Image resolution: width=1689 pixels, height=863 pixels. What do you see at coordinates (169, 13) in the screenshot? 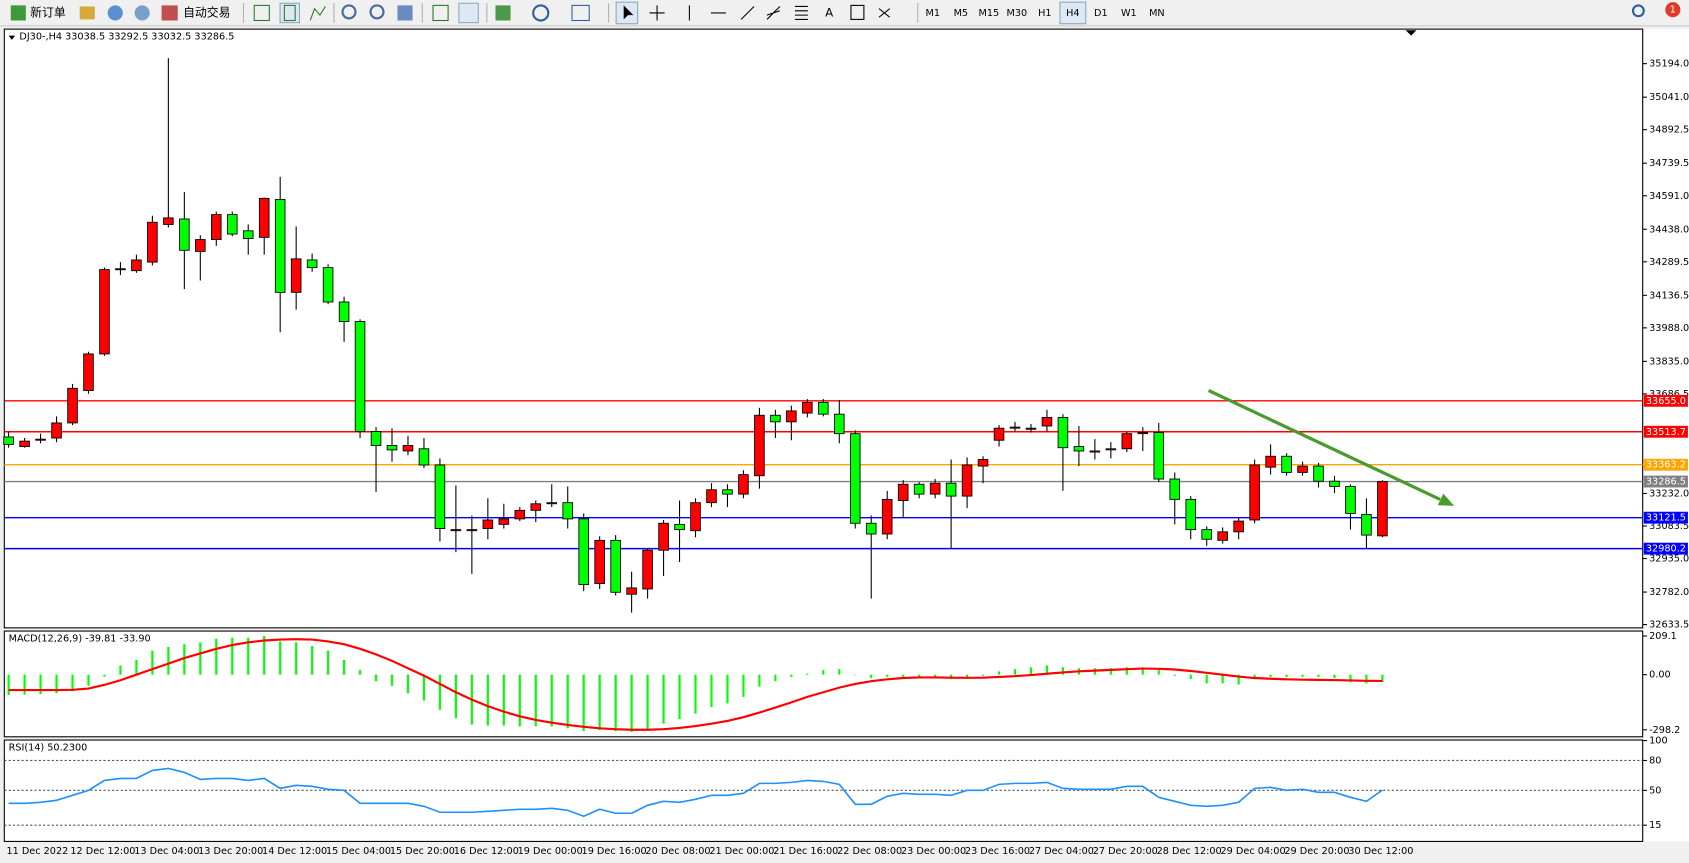
I see `auto-trading-icon` at bounding box center [169, 13].